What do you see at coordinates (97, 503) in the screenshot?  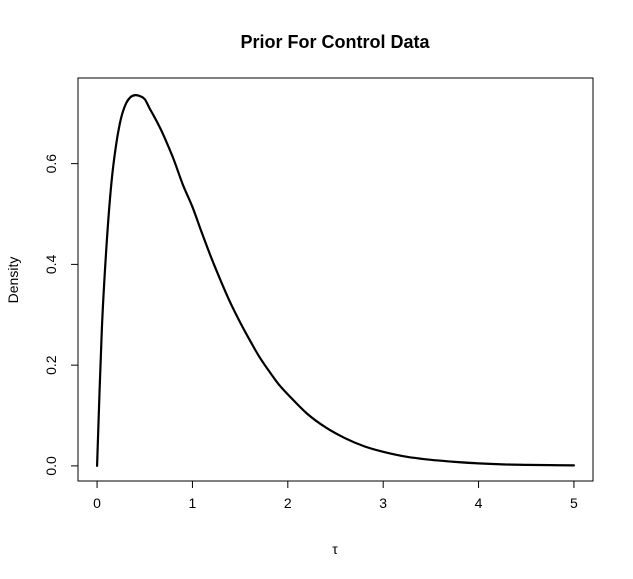 I see `x-tick-label: 0` at bounding box center [97, 503].